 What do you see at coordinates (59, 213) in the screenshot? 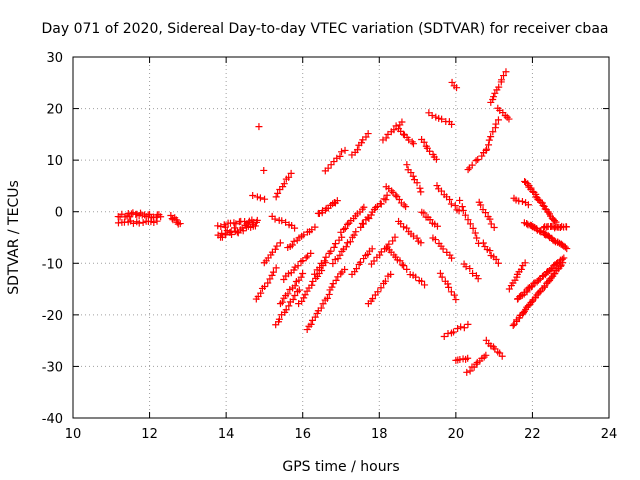
I see `y-tick-label: 0` at bounding box center [59, 213].